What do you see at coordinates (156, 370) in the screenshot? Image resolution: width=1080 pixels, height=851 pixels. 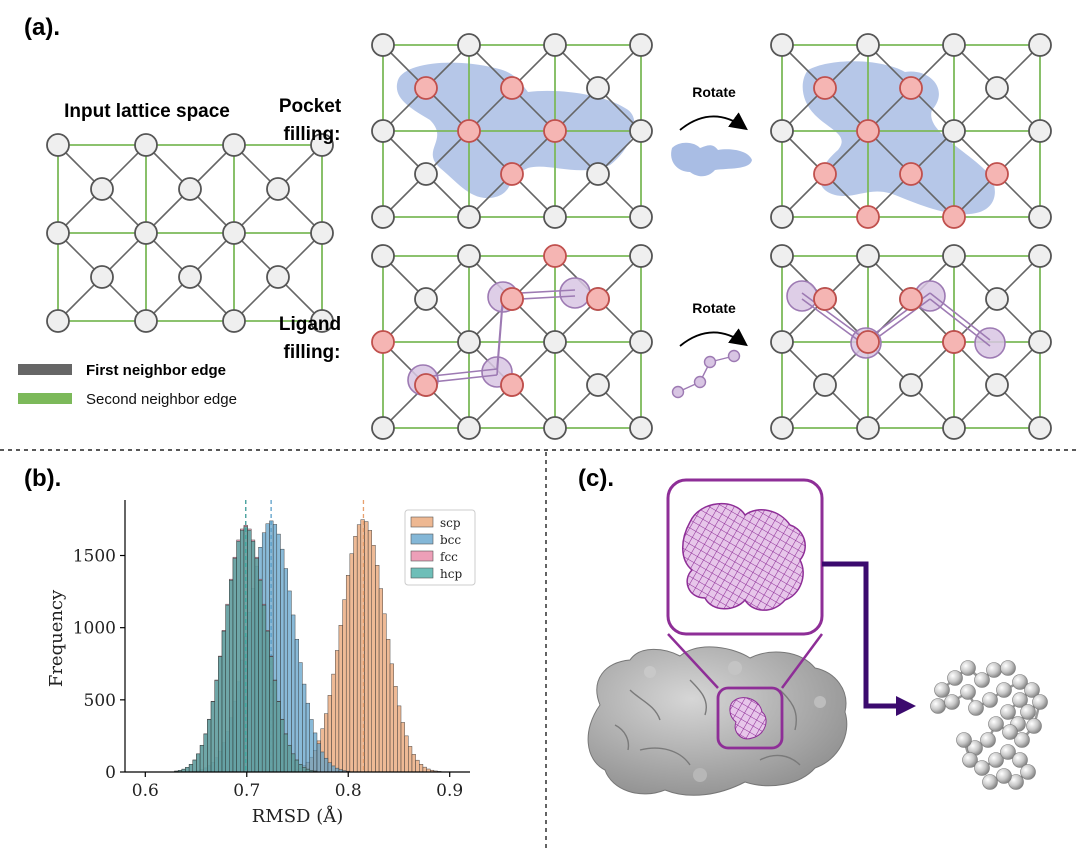 I see `legend-first-edge: First neighbor edge` at bounding box center [156, 370].